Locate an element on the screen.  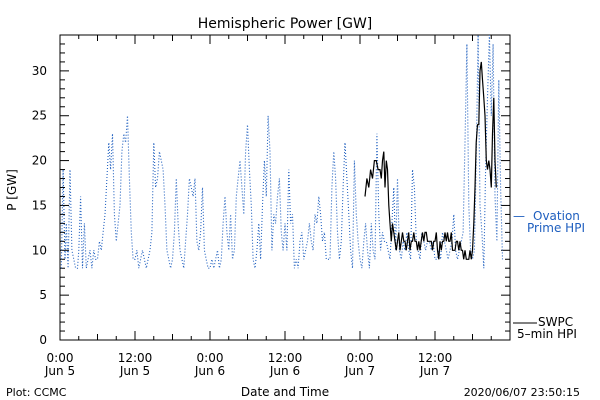
footer-left: Plot: CCMC is located at coordinates (36, 392).